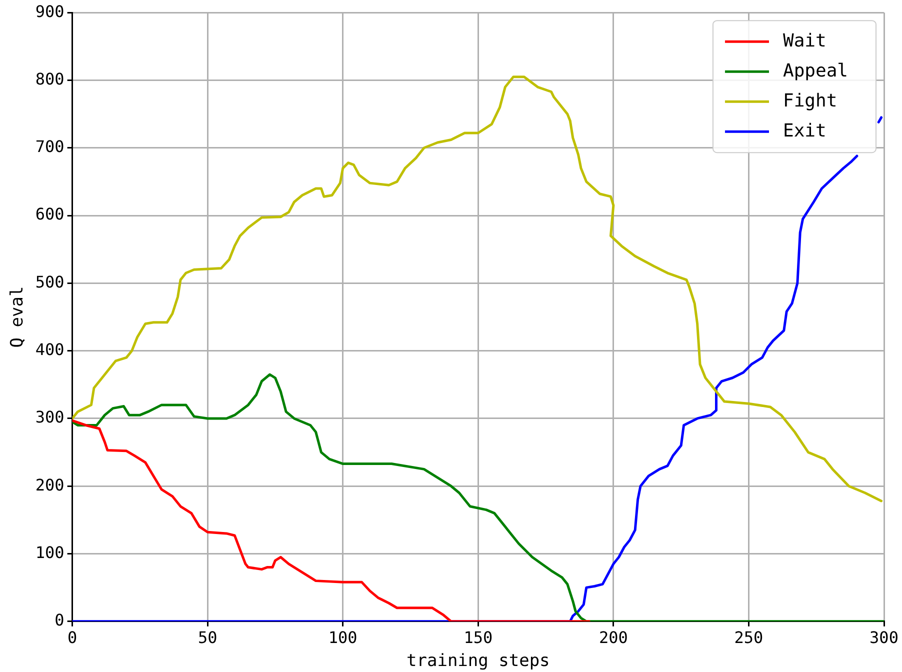 The height and width of the screenshot is (672, 902). What do you see at coordinates (49, 214) in the screenshot?
I see `y-tick-label: 600` at bounding box center [49, 214].